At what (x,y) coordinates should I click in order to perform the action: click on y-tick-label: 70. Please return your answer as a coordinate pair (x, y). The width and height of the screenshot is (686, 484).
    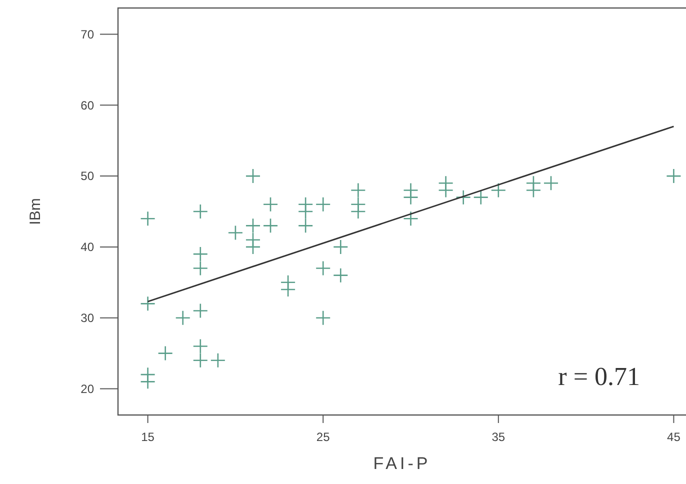
    Looking at the image, I should click on (87, 34).